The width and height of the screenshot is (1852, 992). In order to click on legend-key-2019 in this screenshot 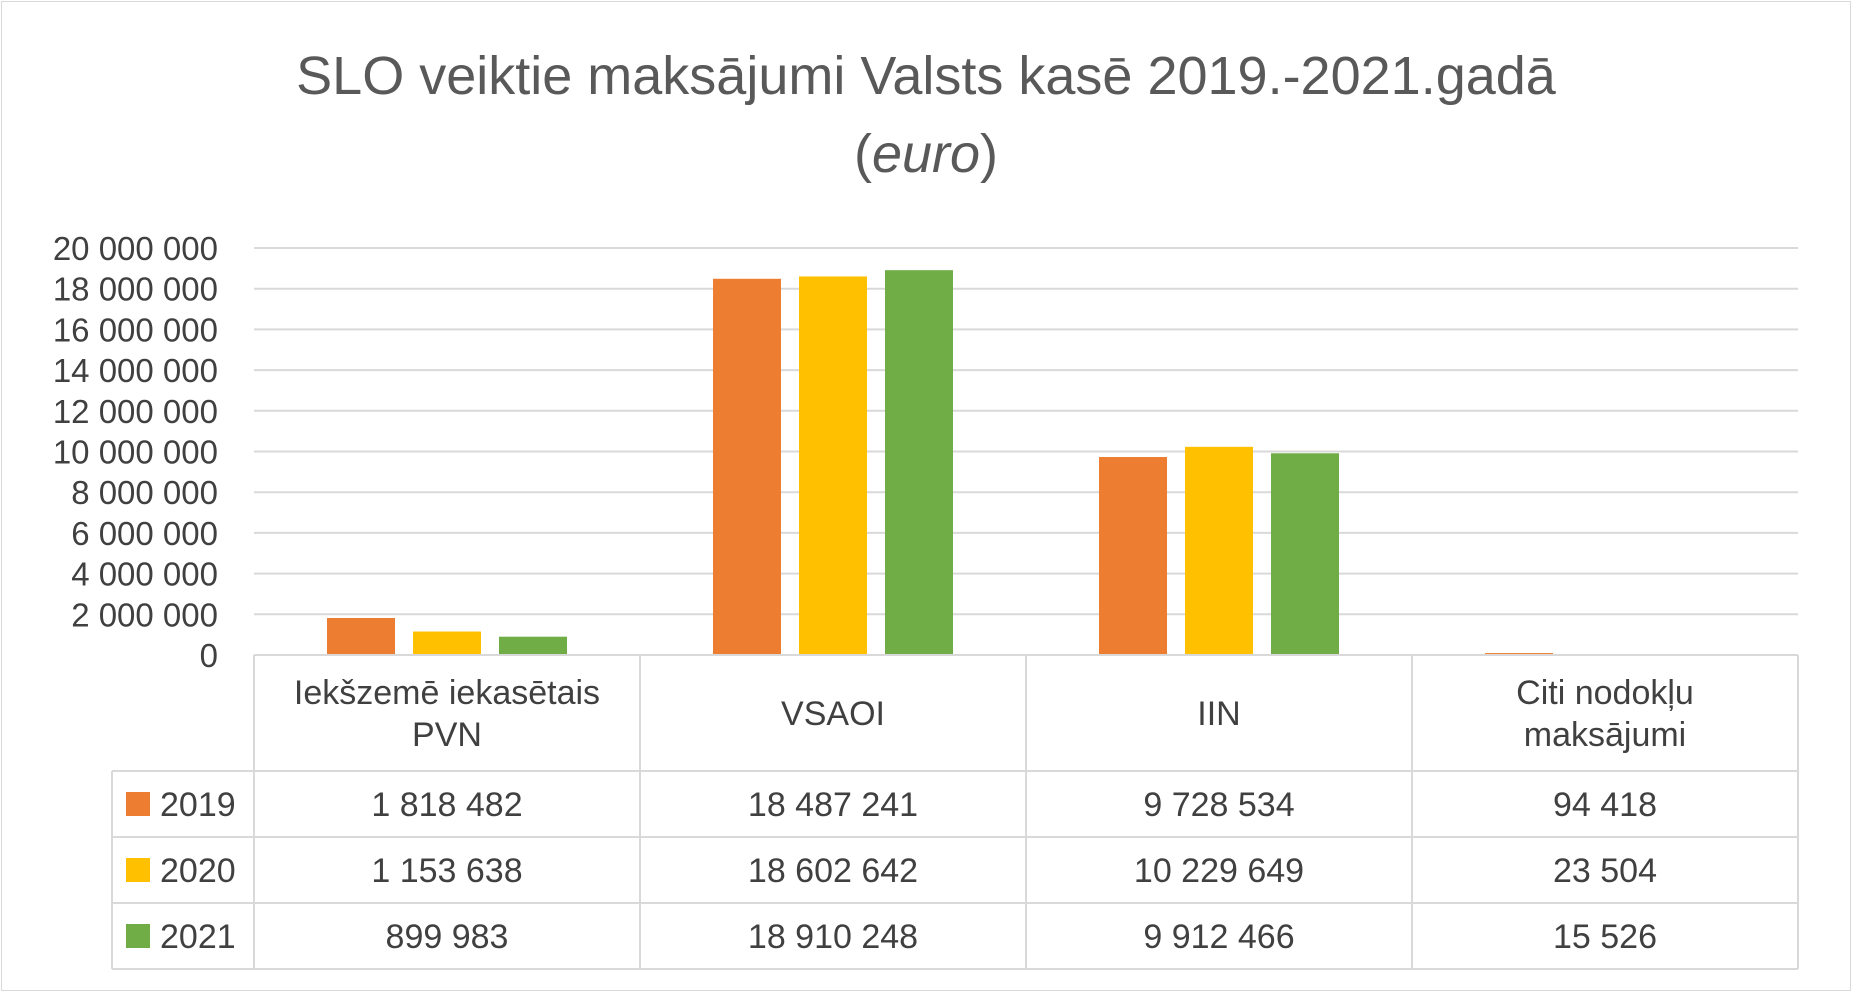, I will do `click(138, 804)`.